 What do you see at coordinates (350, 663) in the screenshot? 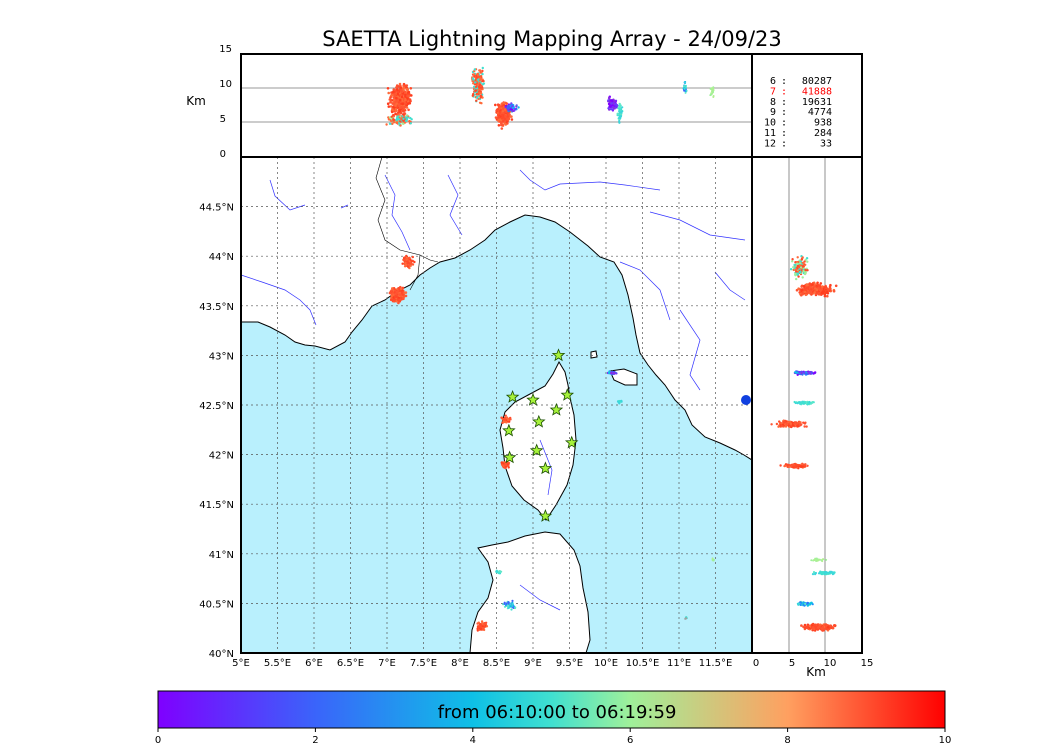
I see `longitude-tick-label: 6.5°E` at bounding box center [350, 663].